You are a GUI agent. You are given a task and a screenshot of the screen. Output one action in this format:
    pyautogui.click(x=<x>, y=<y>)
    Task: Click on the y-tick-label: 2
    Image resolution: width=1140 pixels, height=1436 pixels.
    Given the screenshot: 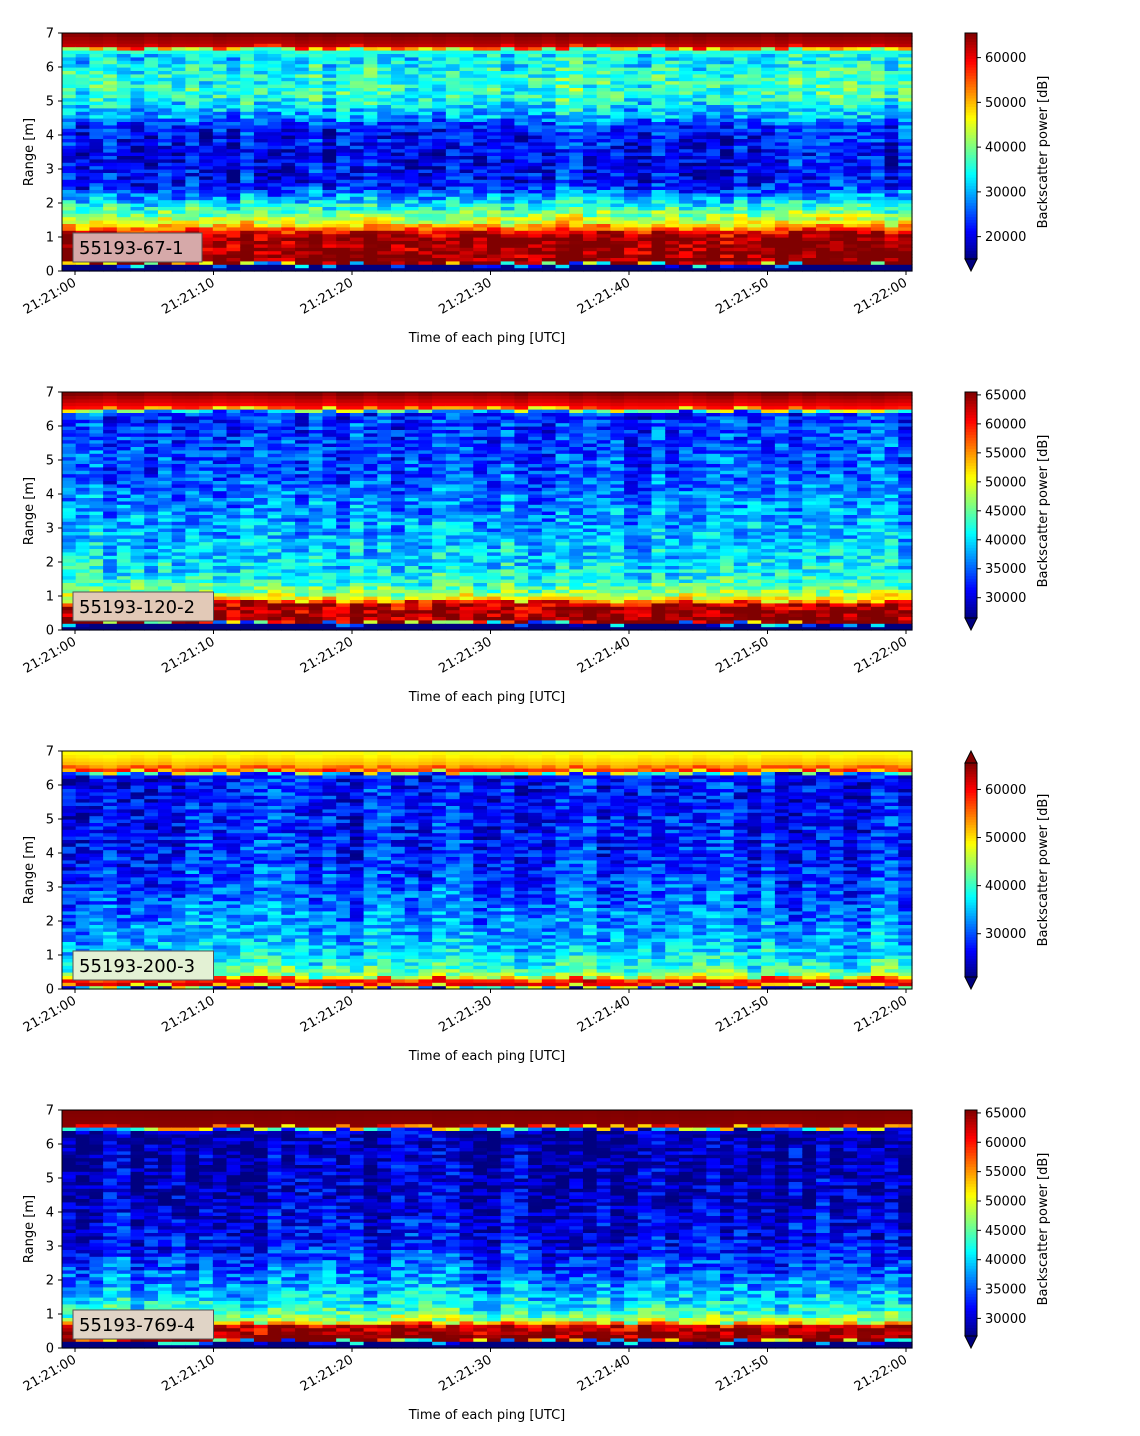 What is the action you would take?
    pyautogui.click(x=50, y=204)
    